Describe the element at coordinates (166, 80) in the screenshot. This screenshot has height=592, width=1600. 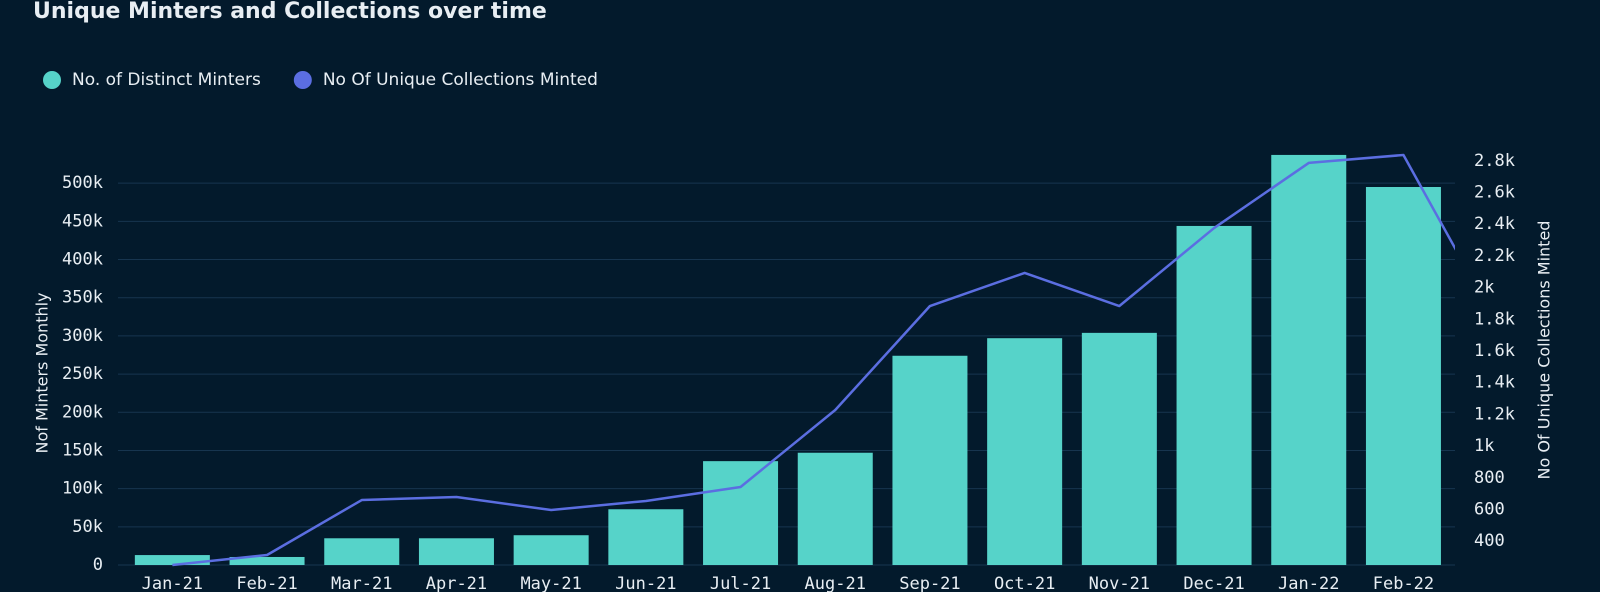
I see `legend-label: No. of Distinct Minters` at that location.